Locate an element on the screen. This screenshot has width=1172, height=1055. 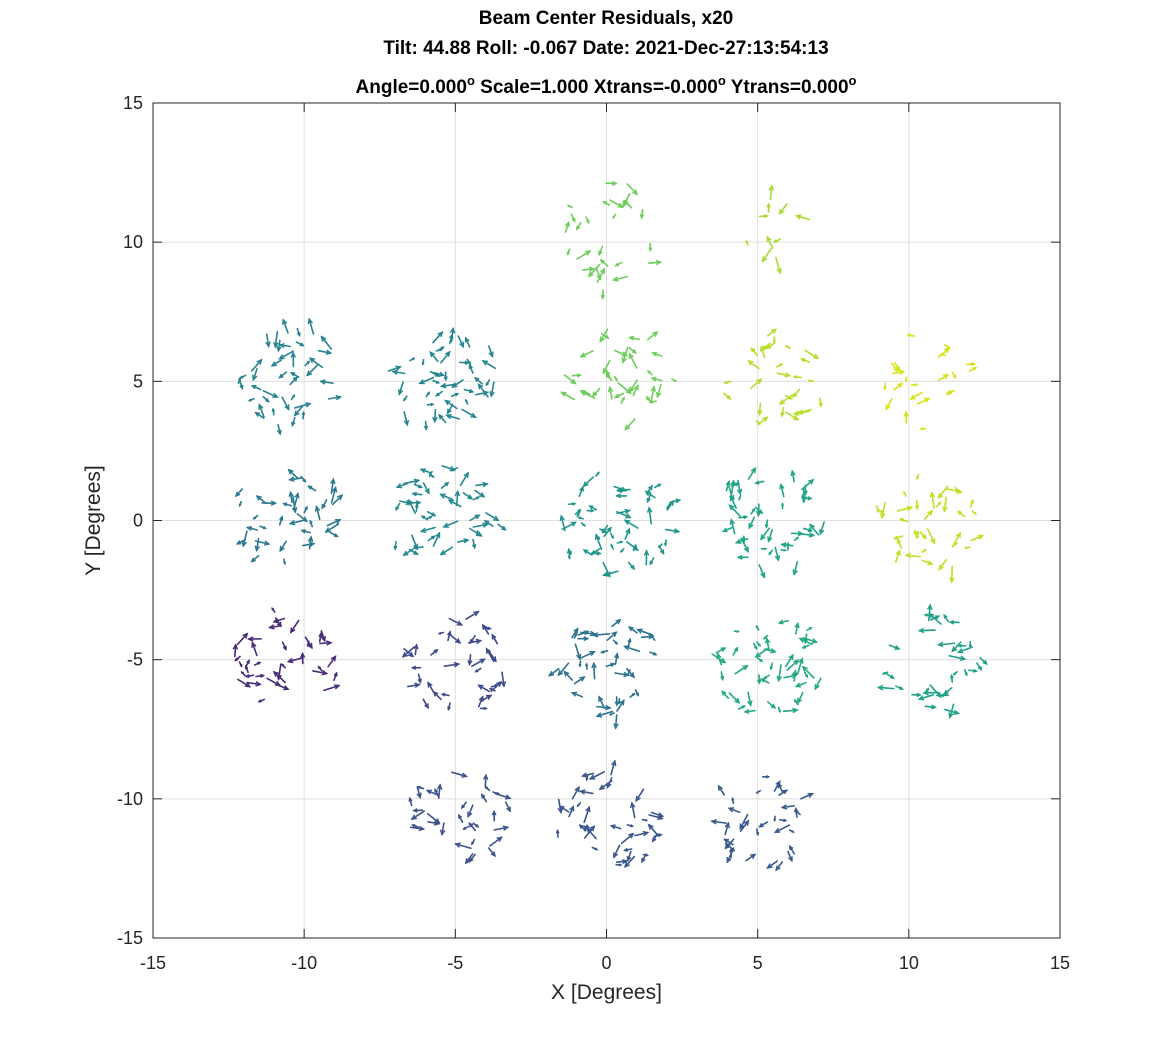
x-tick-label: 0 is located at coordinates (606, 963).